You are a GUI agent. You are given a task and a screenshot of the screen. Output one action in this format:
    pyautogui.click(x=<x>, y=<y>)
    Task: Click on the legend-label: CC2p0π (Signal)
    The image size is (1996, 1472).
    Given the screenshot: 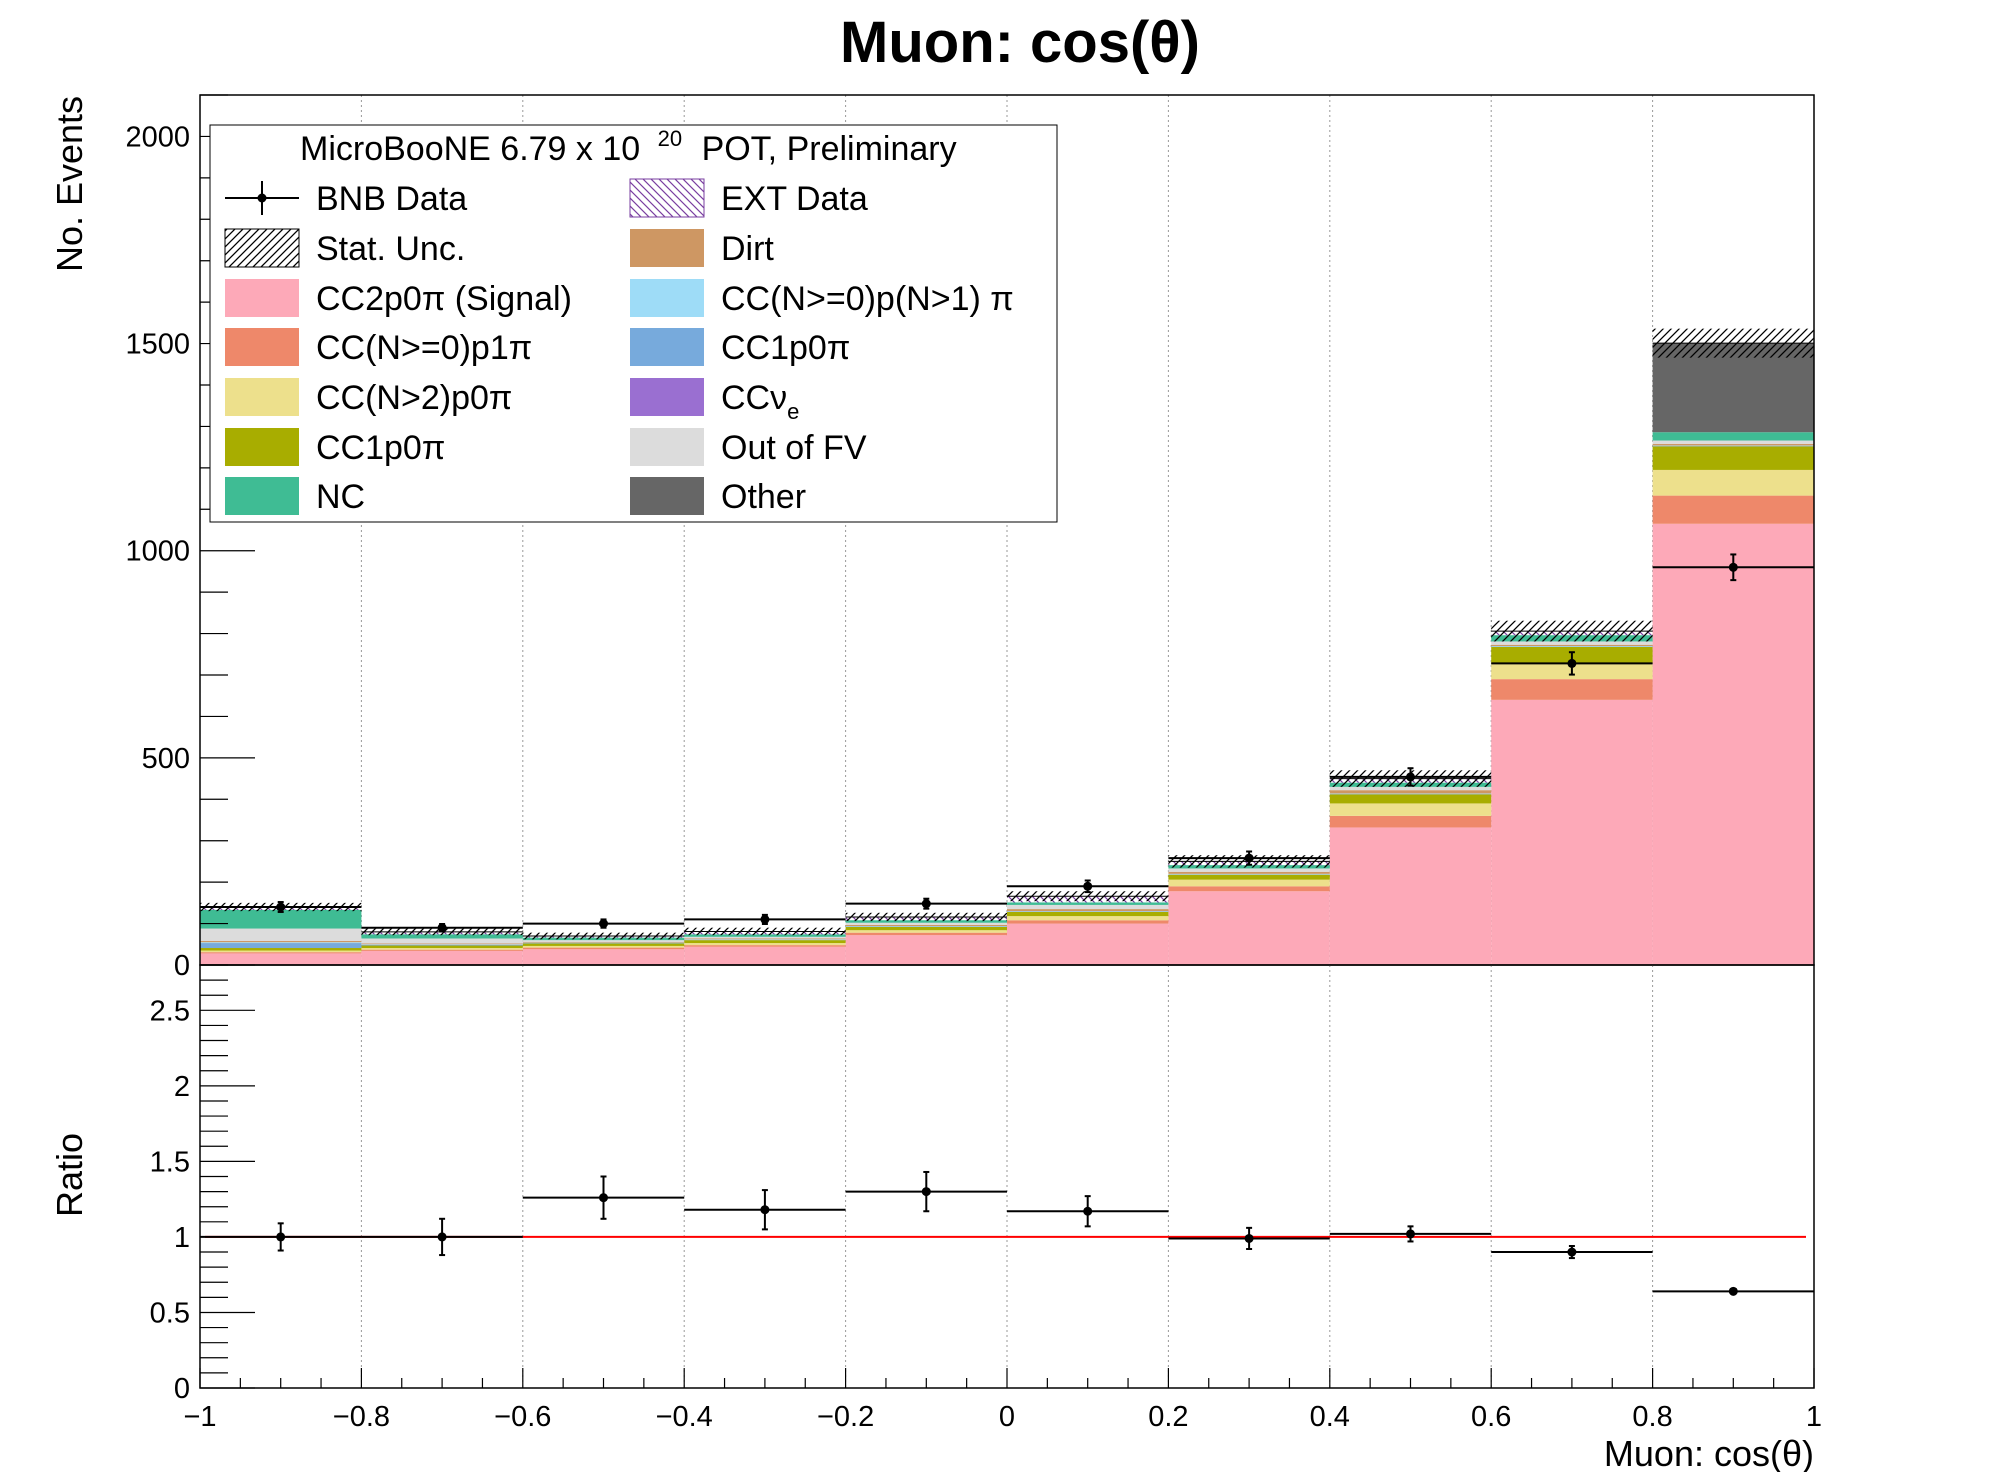 What is the action you would take?
    pyautogui.click(x=444, y=299)
    